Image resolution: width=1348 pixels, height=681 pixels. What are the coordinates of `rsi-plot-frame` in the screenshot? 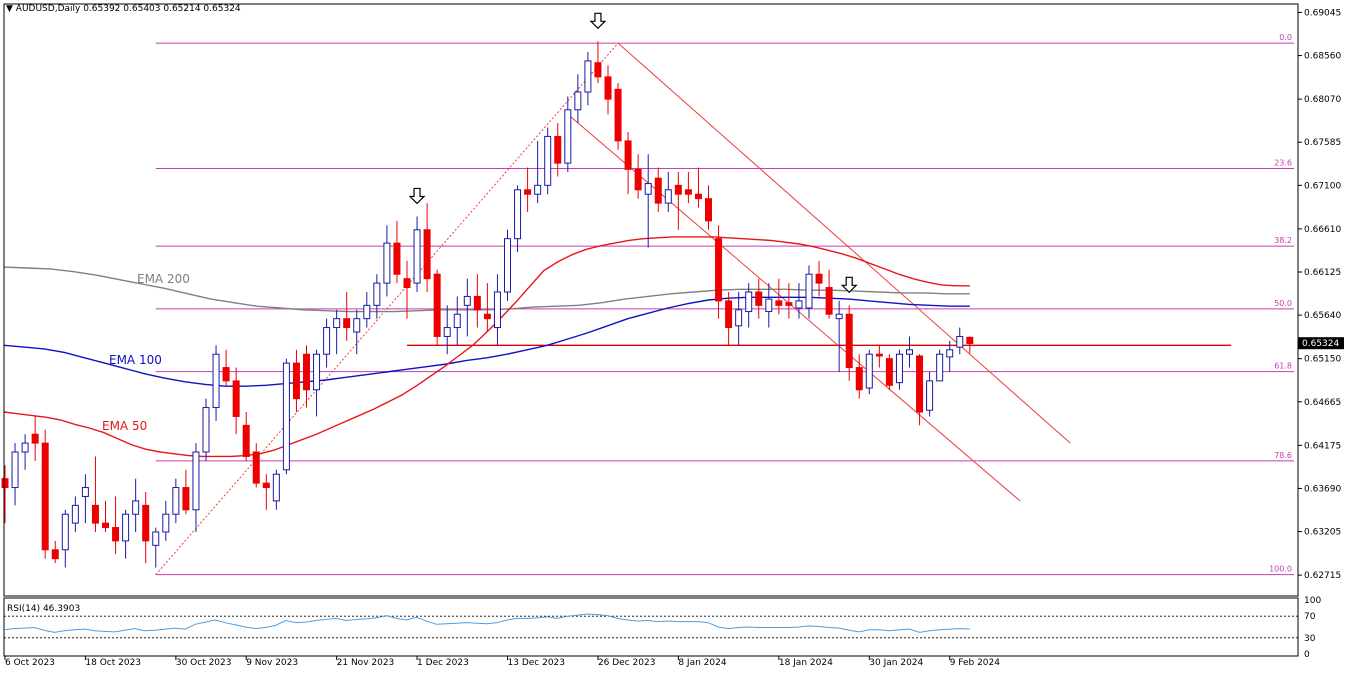 It's located at (651, 627).